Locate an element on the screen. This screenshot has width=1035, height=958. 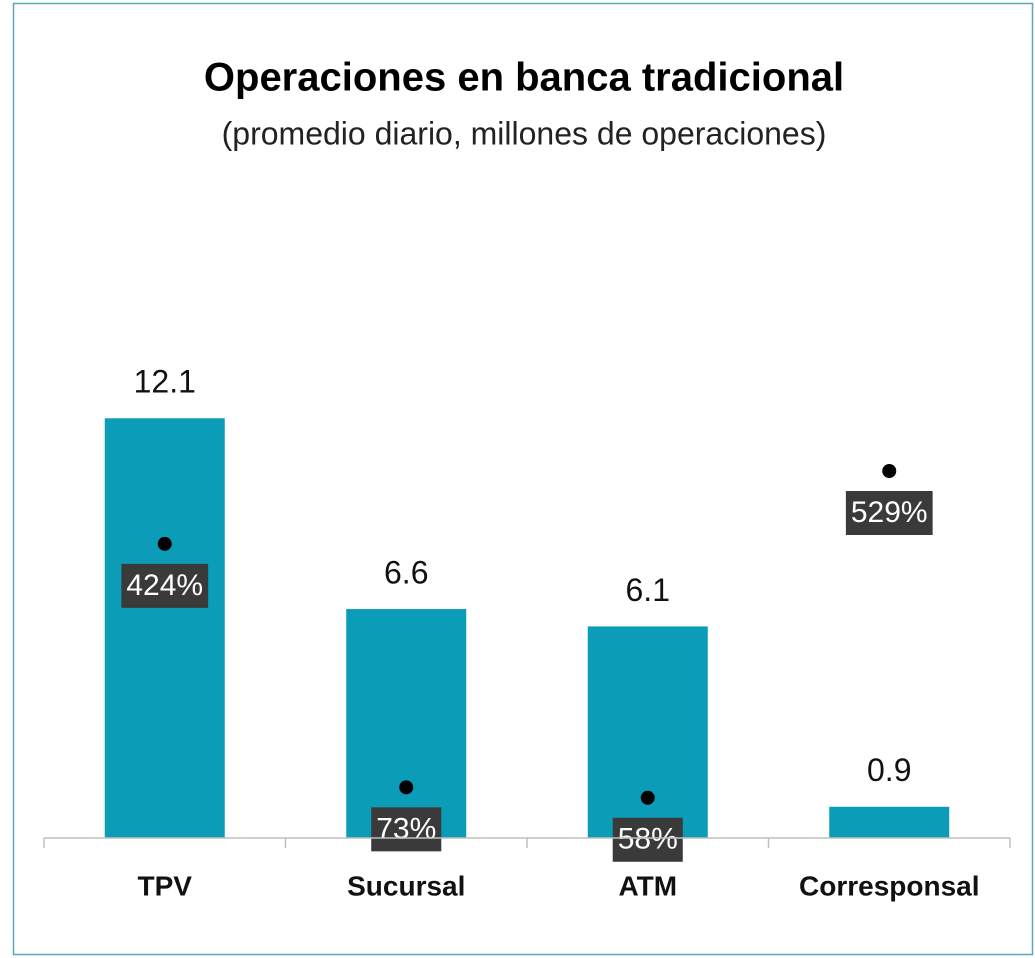
x-tick-label: Sucursal is located at coordinates (406, 885).